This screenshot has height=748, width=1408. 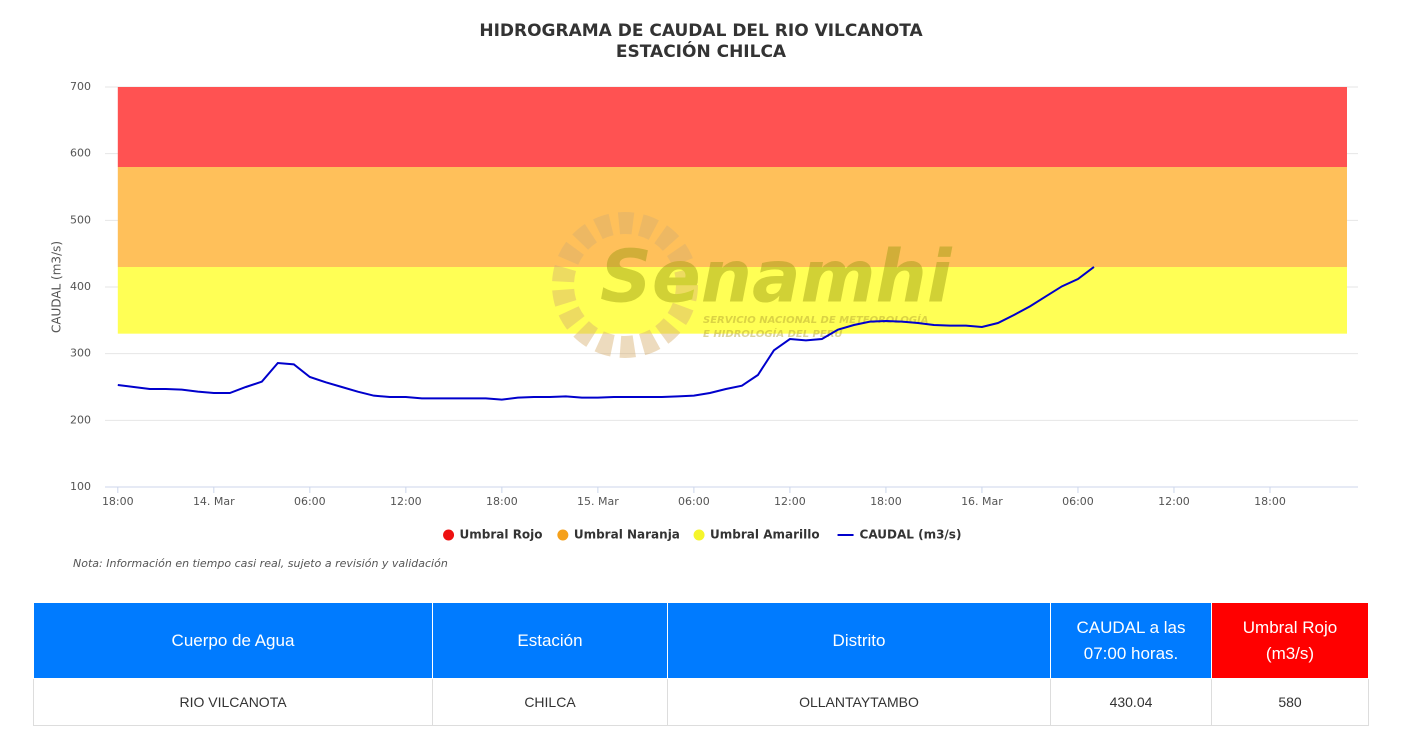 What do you see at coordinates (982, 501) in the screenshot?
I see `x-tick-label: 16. Mar` at bounding box center [982, 501].